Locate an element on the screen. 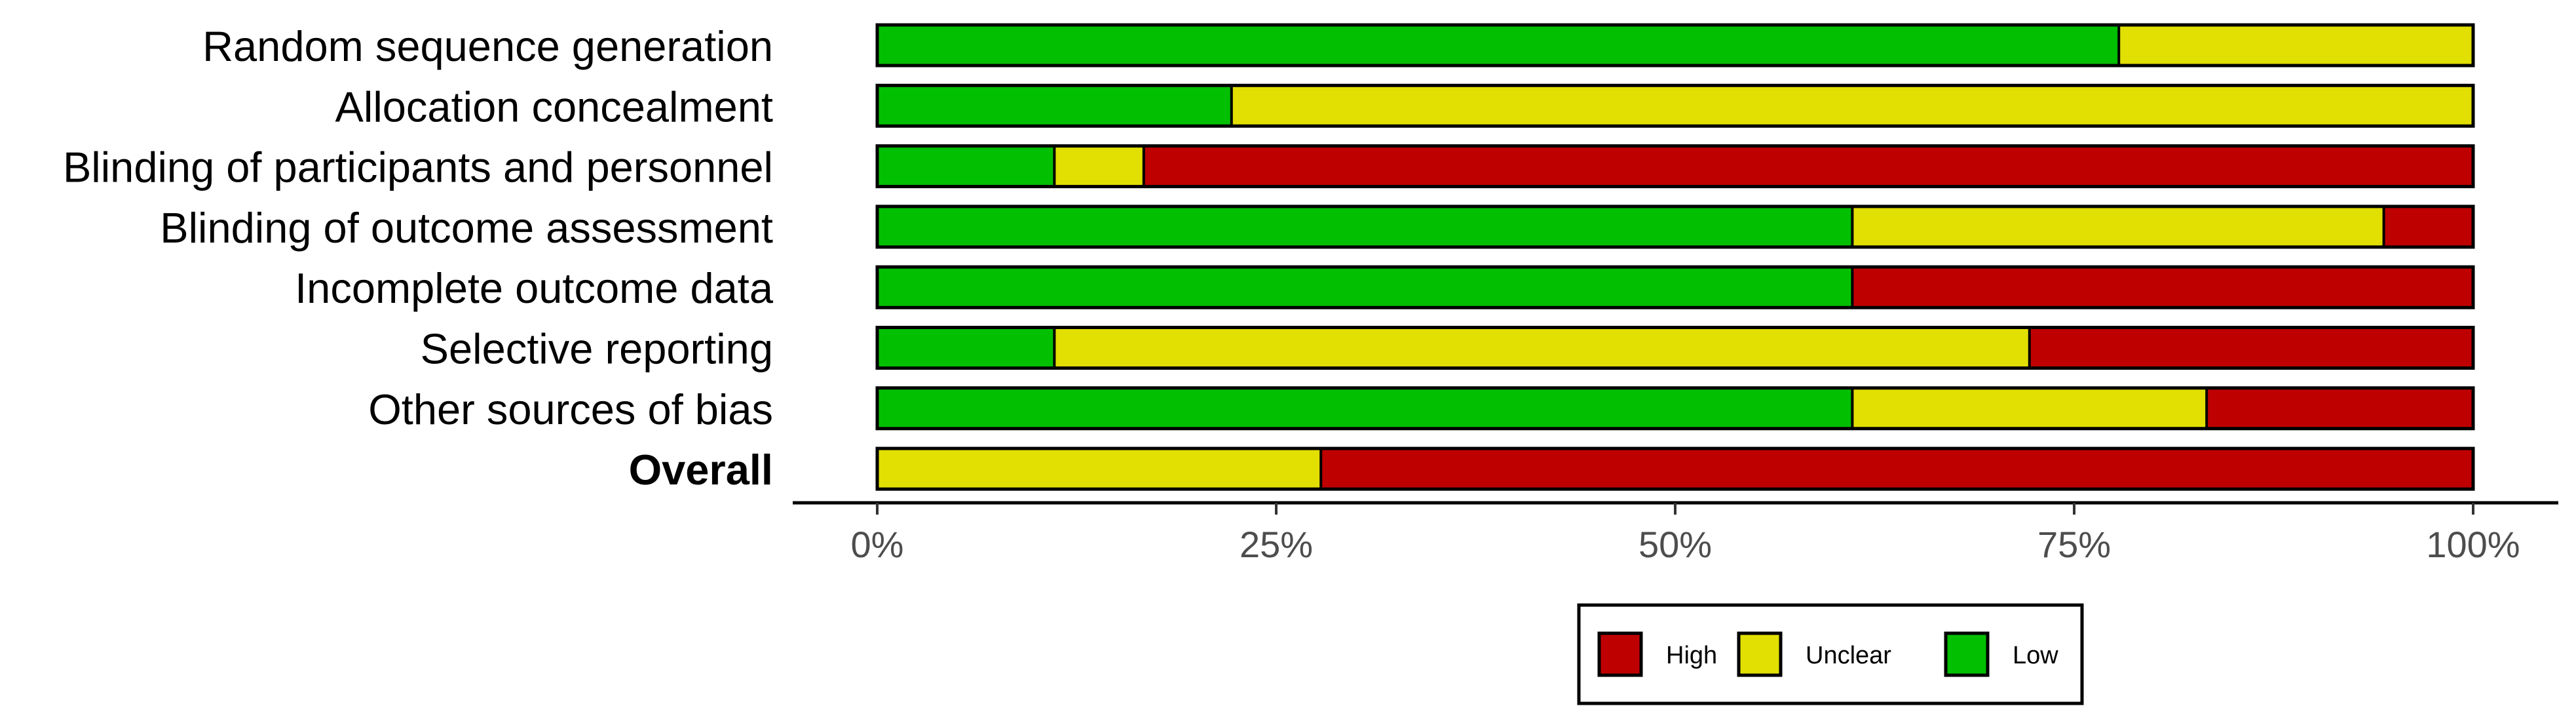 This screenshot has width=2576, height=727. legend-key-unclear is located at coordinates (1760, 654).